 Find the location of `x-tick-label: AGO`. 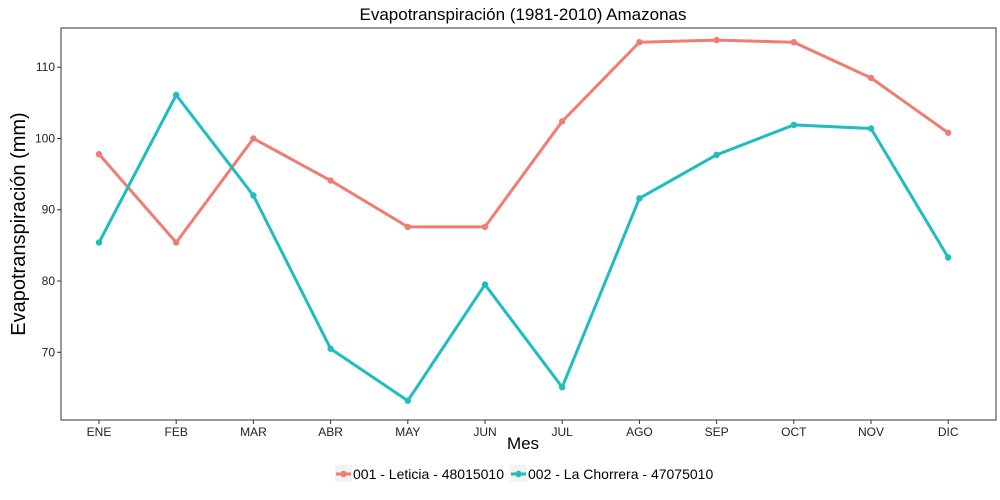

x-tick-label: AGO is located at coordinates (639, 432).